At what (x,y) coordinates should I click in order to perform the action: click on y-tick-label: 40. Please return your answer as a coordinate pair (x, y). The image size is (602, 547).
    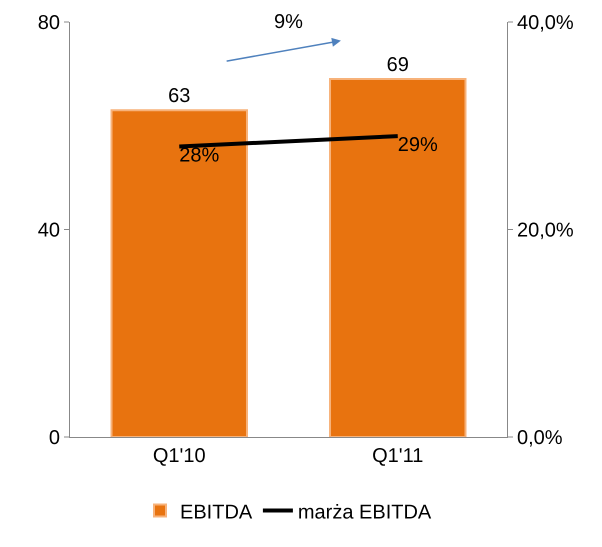
    Looking at the image, I should click on (49, 231).